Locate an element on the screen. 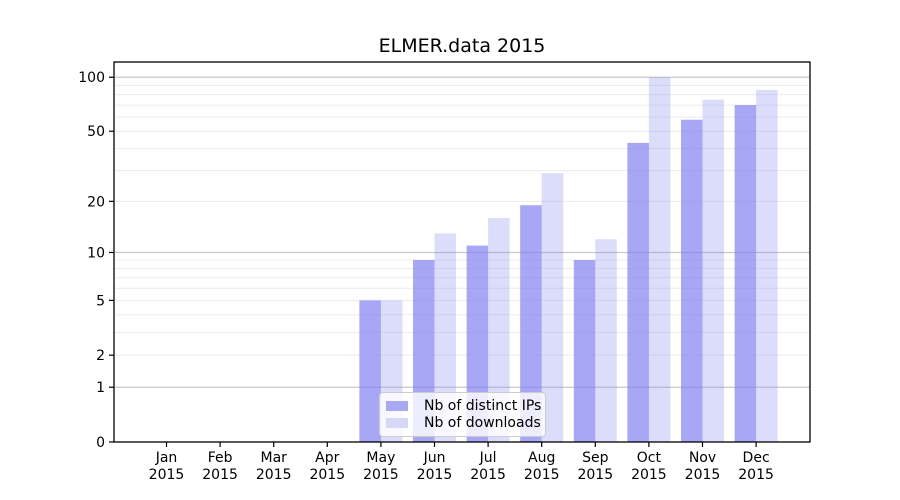  x-tick-month-nov: Nov is located at coordinates (702, 458).